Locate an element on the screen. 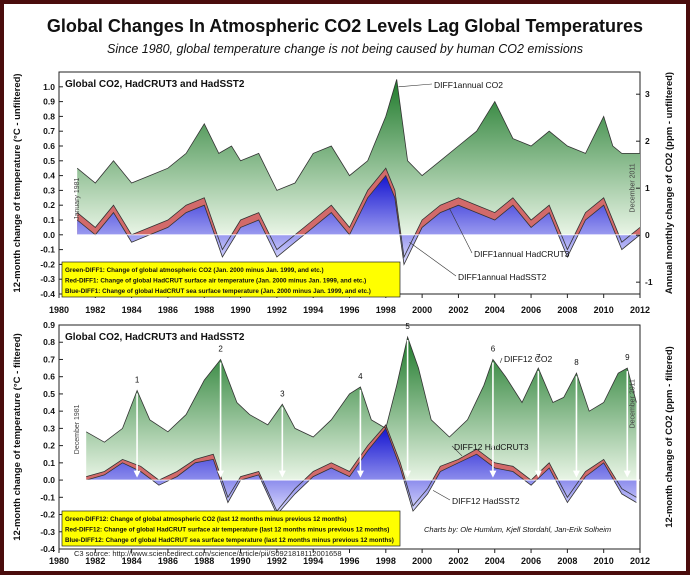  series-label: DIFF12 HadCRUT3 is located at coordinates (491, 447).